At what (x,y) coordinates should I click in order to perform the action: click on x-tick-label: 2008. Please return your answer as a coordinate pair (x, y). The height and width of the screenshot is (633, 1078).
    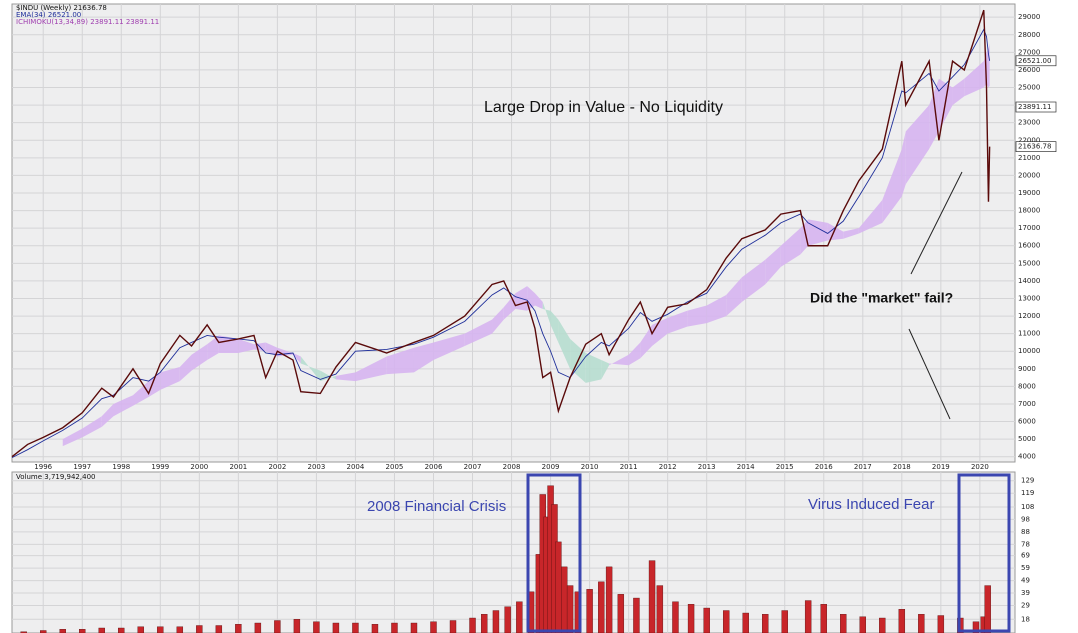
    Looking at the image, I should click on (512, 467).